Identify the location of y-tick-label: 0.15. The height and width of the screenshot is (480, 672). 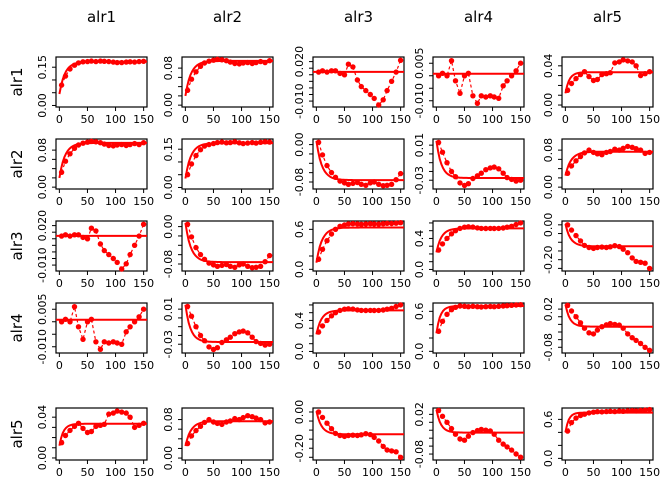
(42, 67).